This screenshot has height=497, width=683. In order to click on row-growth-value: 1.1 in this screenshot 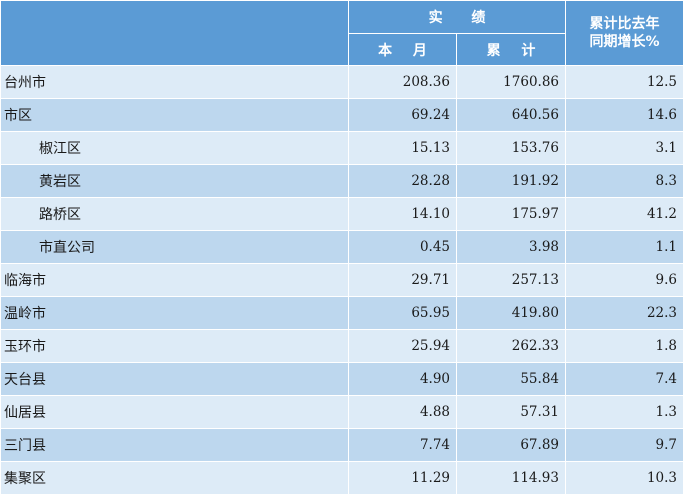, I will do `click(624, 247)`.